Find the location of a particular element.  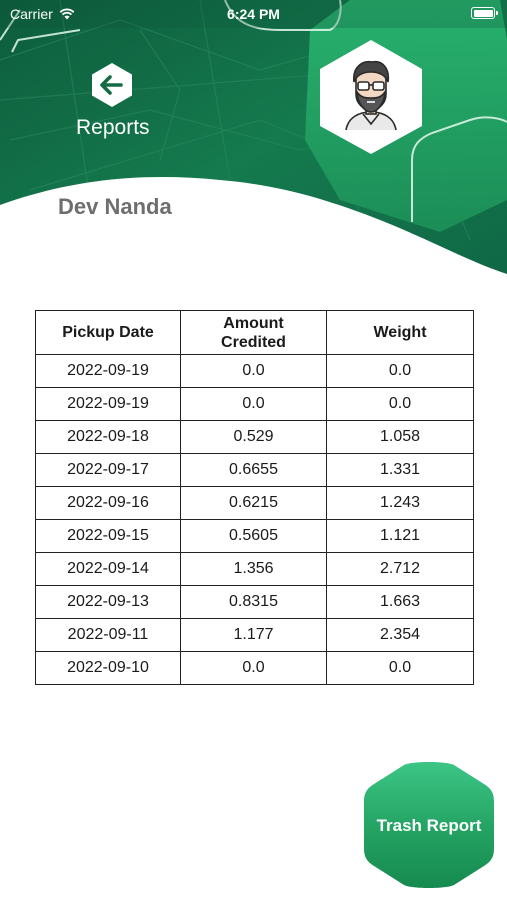

table-row: 2022-09-16 0.6215 1.243 is located at coordinates (254, 503).